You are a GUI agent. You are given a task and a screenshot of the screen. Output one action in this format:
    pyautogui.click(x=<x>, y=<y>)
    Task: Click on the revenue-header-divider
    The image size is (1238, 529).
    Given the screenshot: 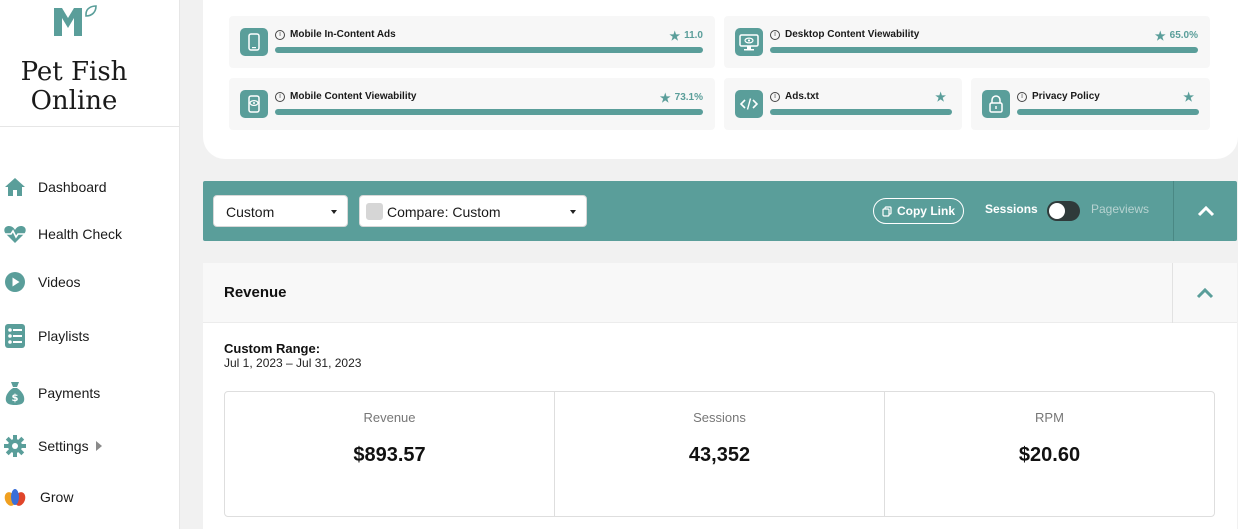 What is the action you would take?
    pyautogui.click(x=1172, y=293)
    